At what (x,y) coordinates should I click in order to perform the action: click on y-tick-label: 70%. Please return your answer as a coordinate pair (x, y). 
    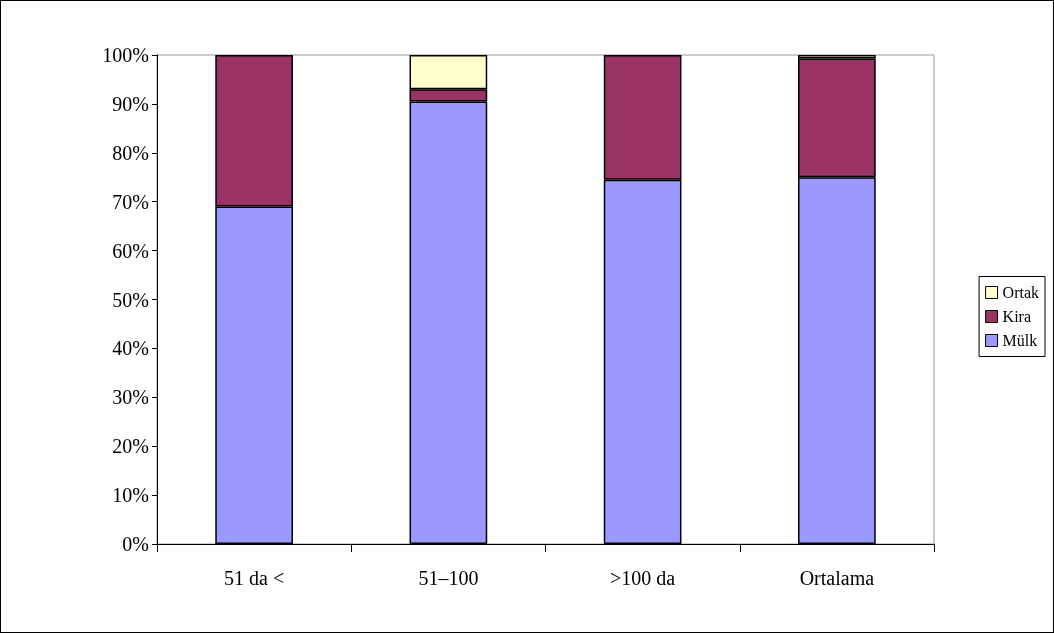
    Looking at the image, I should click on (130, 201).